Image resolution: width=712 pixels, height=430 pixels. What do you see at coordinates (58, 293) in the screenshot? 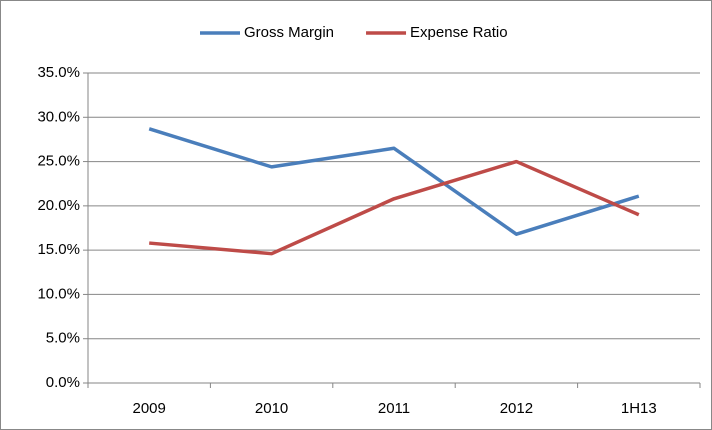
I see `y-tick-label: 10.0%` at bounding box center [58, 293].